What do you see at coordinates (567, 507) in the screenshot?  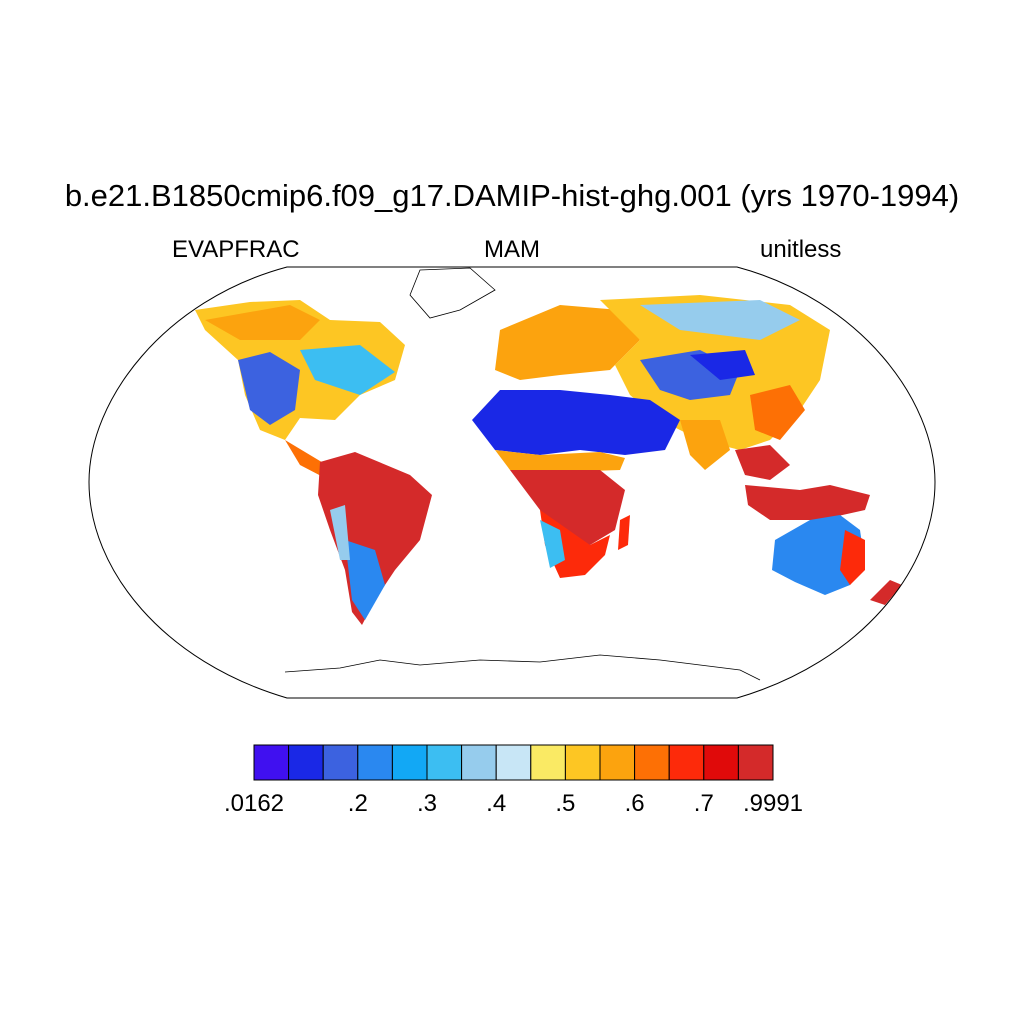 I see `central-africa-region` at bounding box center [567, 507].